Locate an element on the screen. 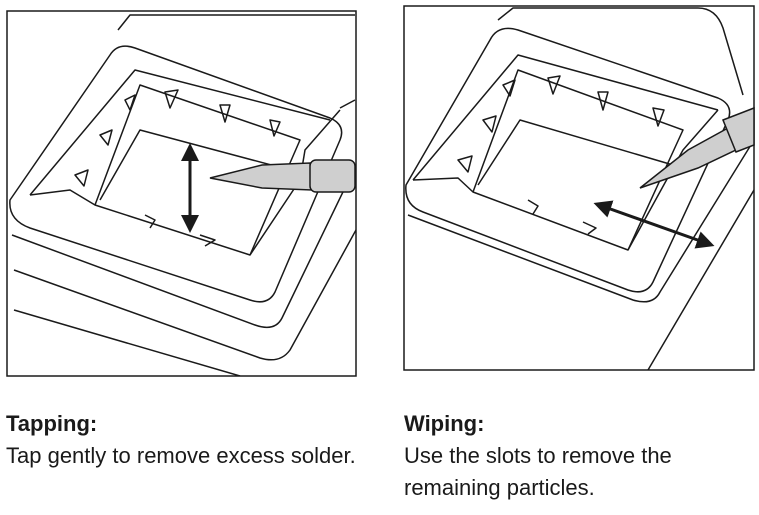 The width and height of the screenshot is (759, 515). tapping-title: Tapping: is located at coordinates (52, 423).